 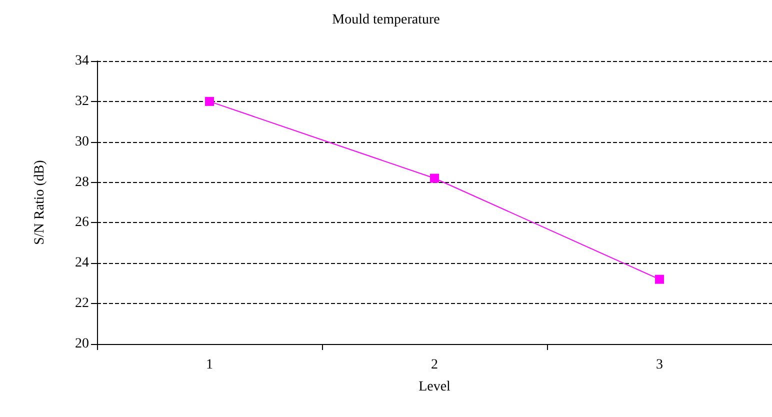 I want to click on y-tick-label: 24, so click(x=82, y=263).